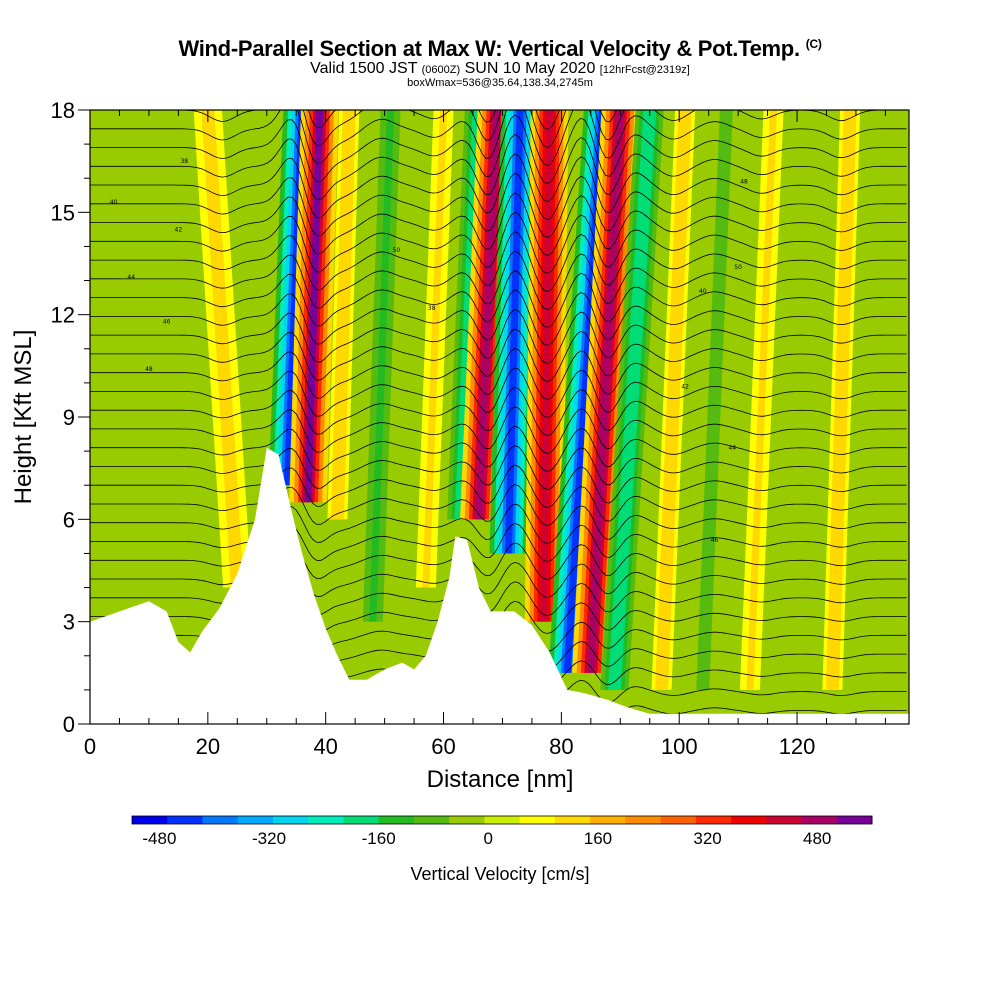 The width and height of the screenshot is (1000, 1000). I want to click on colorbar-tick-label: -480, so click(159, 838).